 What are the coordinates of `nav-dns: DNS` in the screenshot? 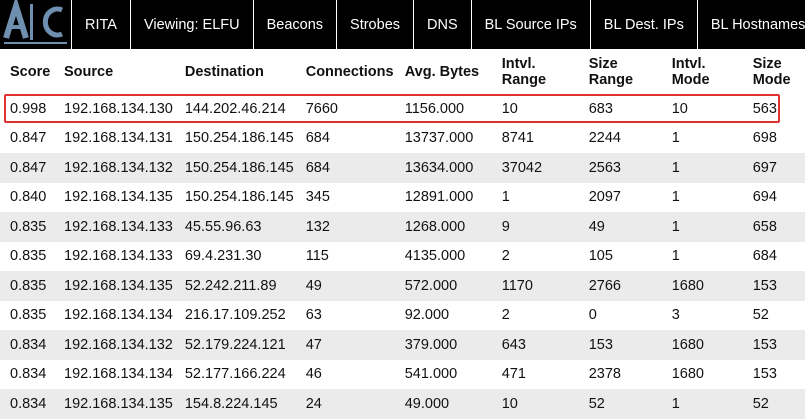 It's located at (442, 24).